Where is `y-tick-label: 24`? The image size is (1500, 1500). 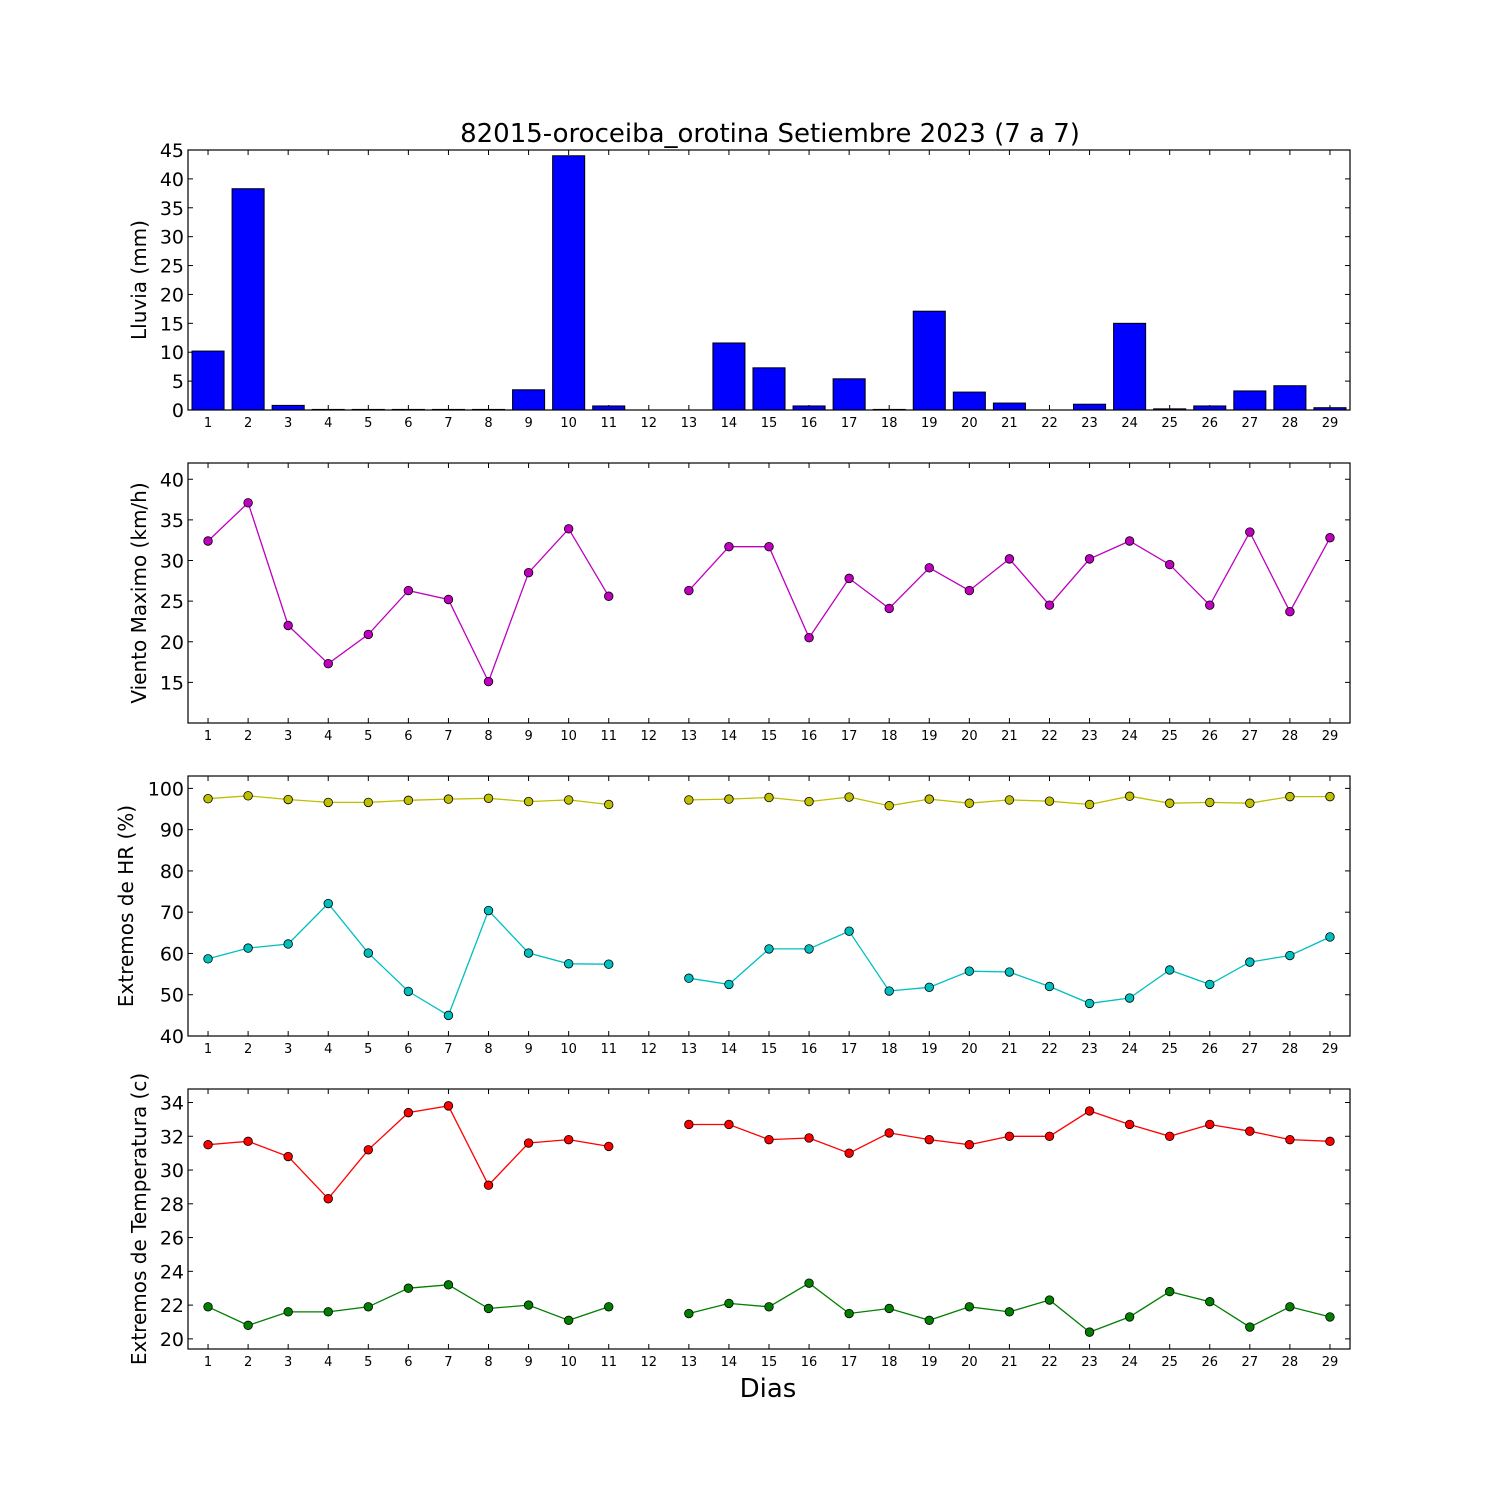
y-tick-label: 24 is located at coordinates (172, 1272).